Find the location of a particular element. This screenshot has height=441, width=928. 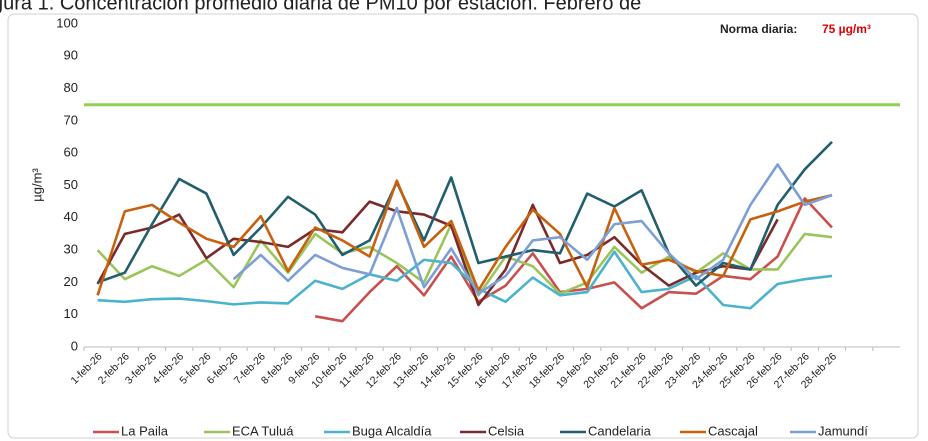

y-tick-label: 0 is located at coordinates (74, 345).